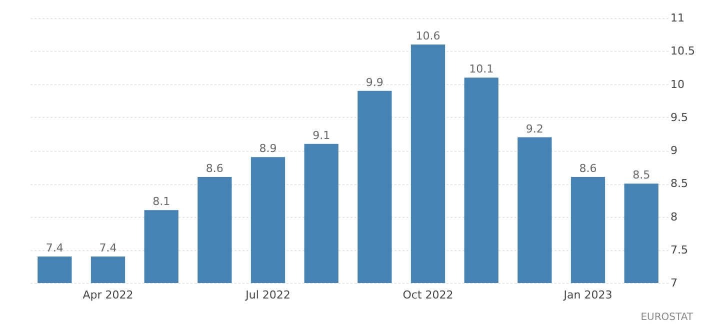 The height and width of the screenshot is (333, 707). I want to click on x-tick-label: Oct 2022, so click(428, 295).